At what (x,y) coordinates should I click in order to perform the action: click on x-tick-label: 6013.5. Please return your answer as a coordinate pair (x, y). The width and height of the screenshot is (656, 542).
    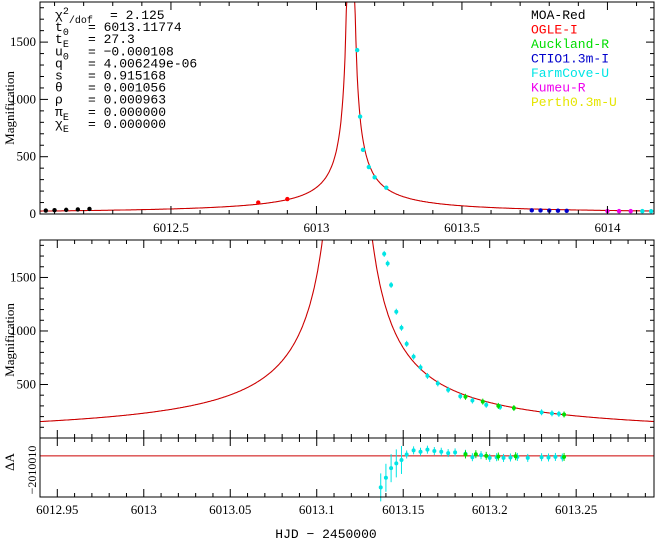
    Looking at the image, I should click on (462, 227).